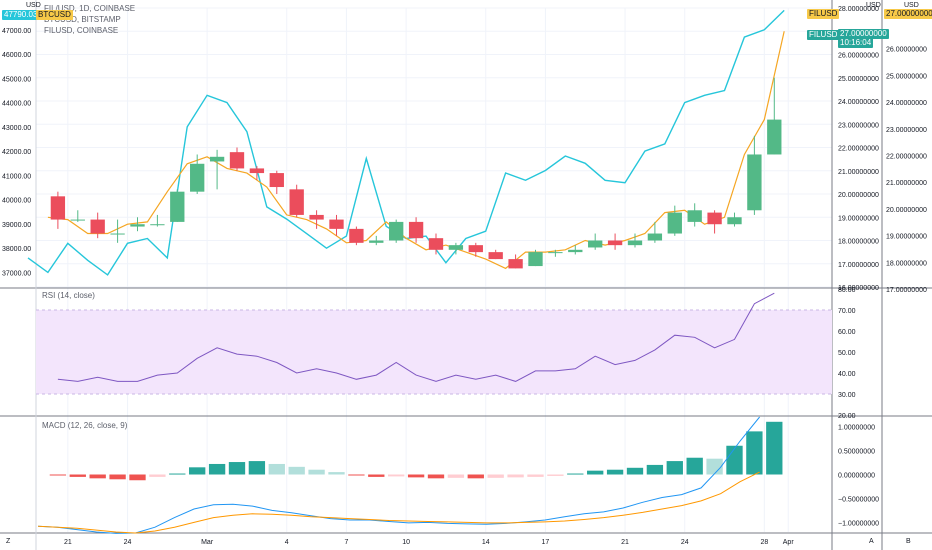 This screenshot has height=550, width=932. I want to click on rsi-tick: 80.00, so click(847, 290).